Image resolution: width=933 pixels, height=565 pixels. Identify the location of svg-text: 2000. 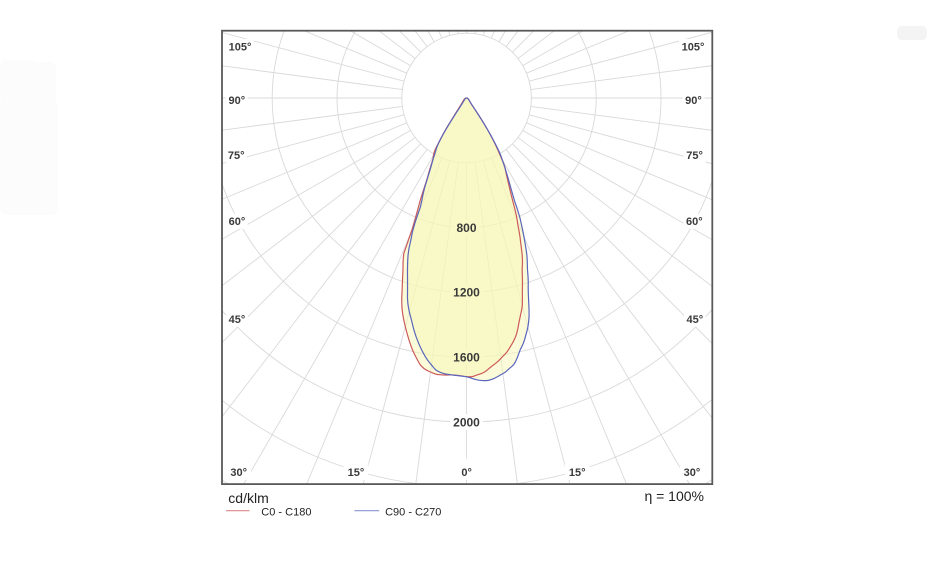
(466, 422).